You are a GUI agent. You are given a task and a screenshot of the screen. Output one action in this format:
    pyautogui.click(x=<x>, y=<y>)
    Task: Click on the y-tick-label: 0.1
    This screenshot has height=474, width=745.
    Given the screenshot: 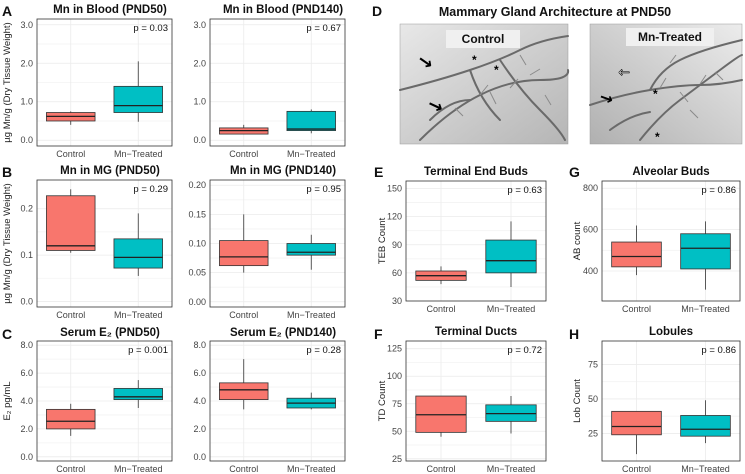 What is the action you would take?
    pyautogui.click(x=26, y=255)
    